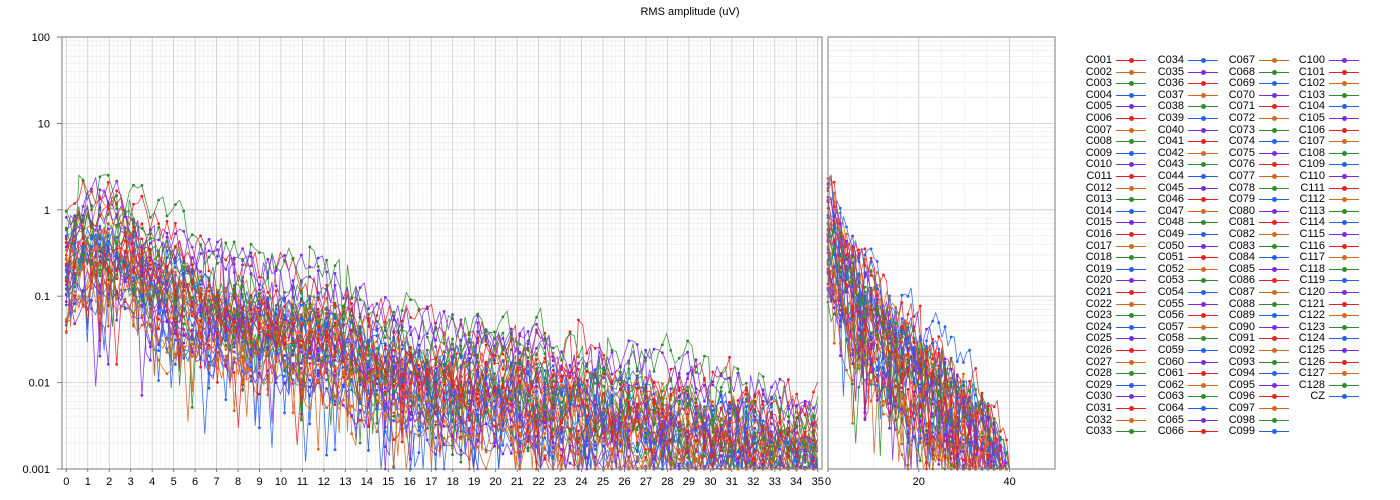 The image size is (1400, 500). What do you see at coordinates (624, 482) in the screenshot?
I see `x-tick-label: 26` at bounding box center [624, 482].